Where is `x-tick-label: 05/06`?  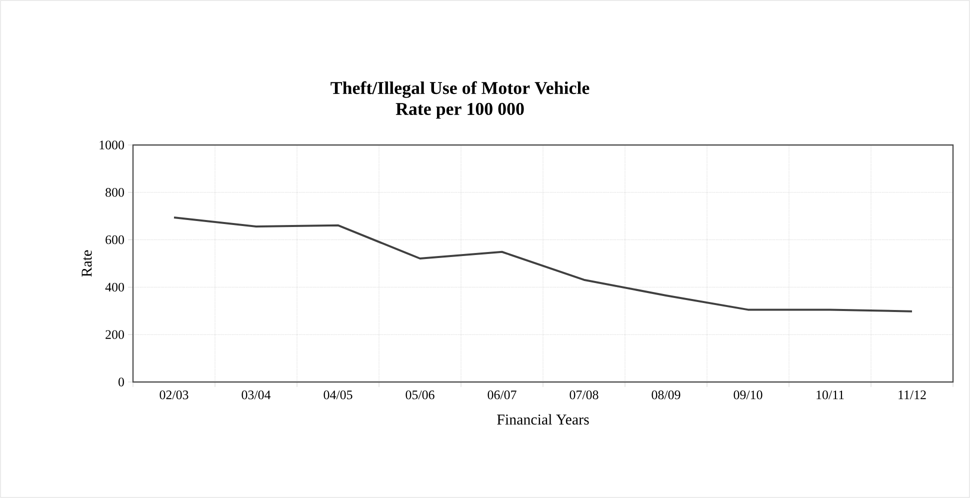
x-tick-label: 05/06 is located at coordinates (420, 395).